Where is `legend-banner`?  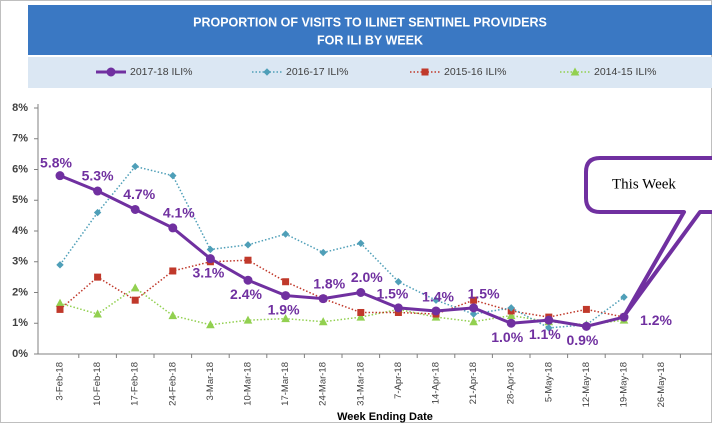
legend-banner is located at coordinates (370, 72).